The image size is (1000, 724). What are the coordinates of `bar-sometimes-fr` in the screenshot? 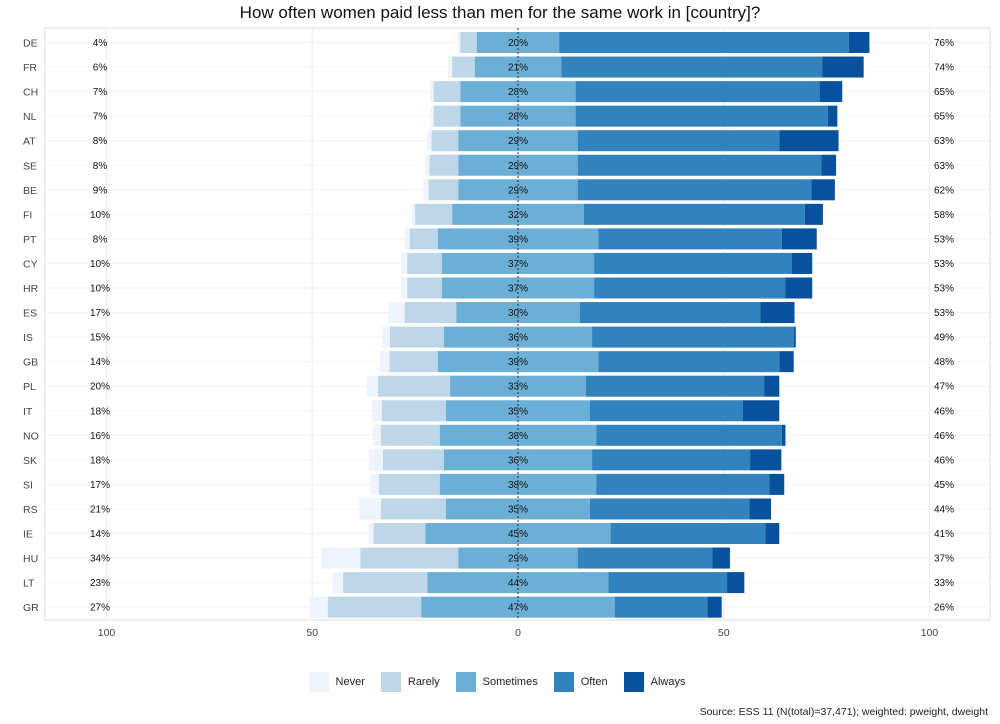 It's located at (518, 67).